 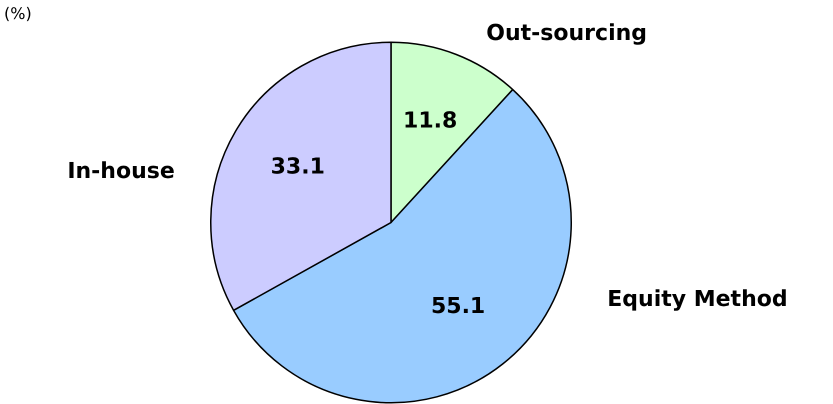 I want to click on slice-label: In-house, so click(x=121, y=171).